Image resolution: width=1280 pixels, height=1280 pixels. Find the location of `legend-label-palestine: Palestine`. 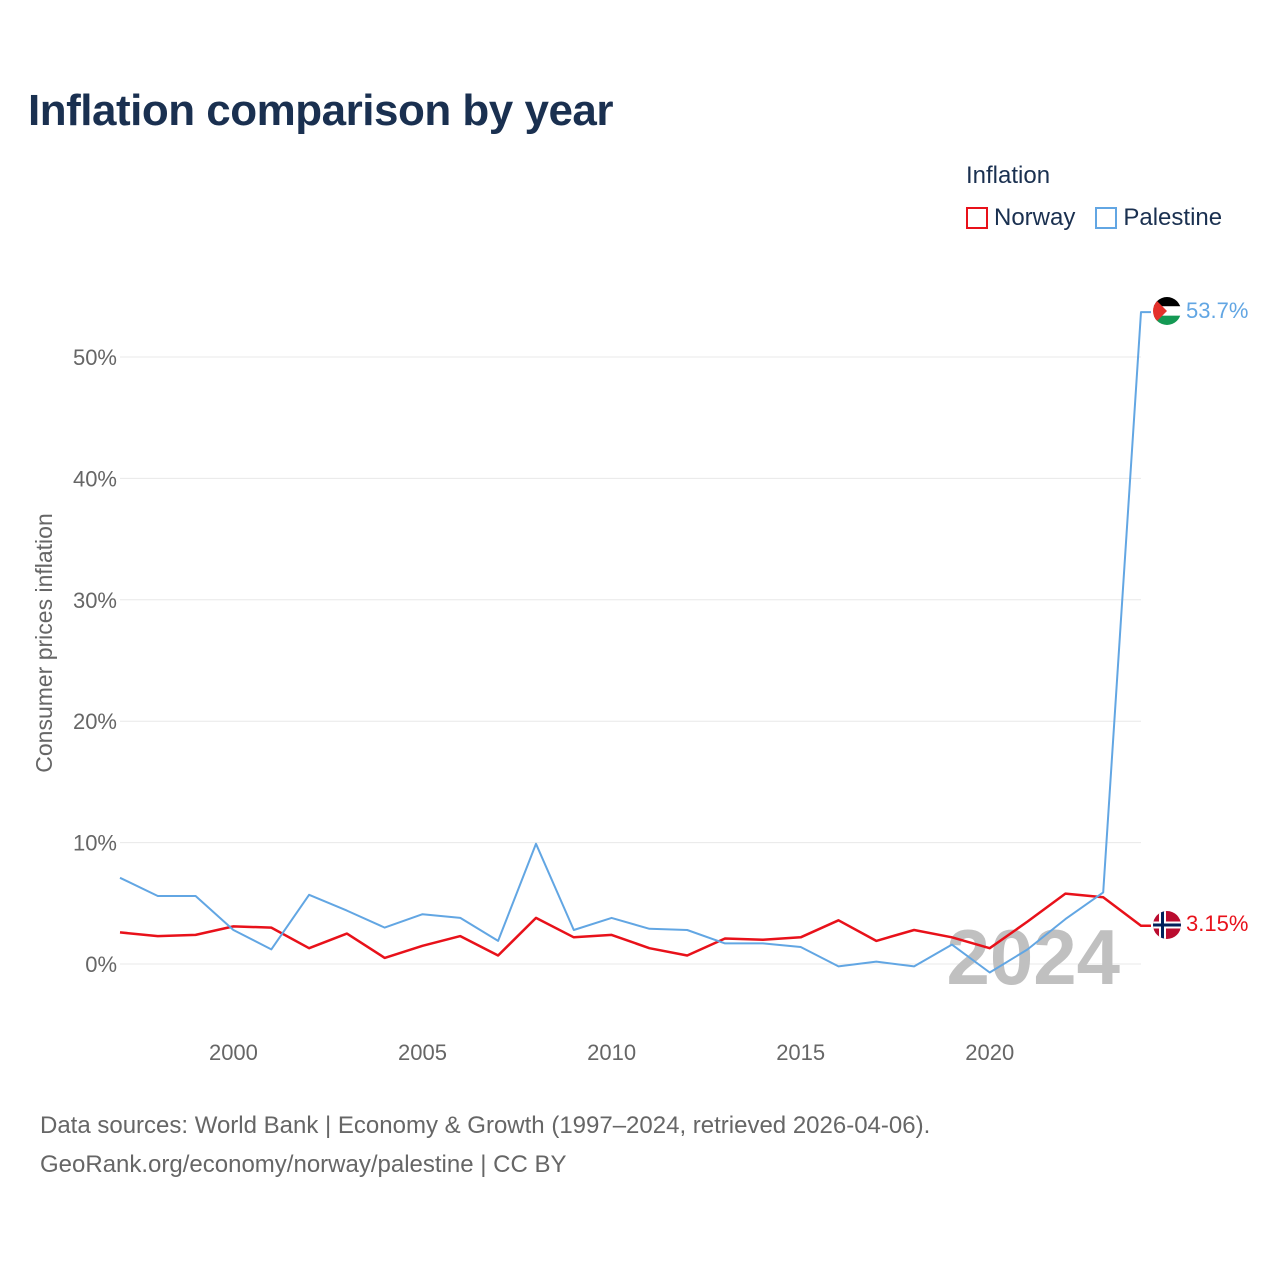

legend-label-palestine: Palestine is located at coordinates (1173, 217).